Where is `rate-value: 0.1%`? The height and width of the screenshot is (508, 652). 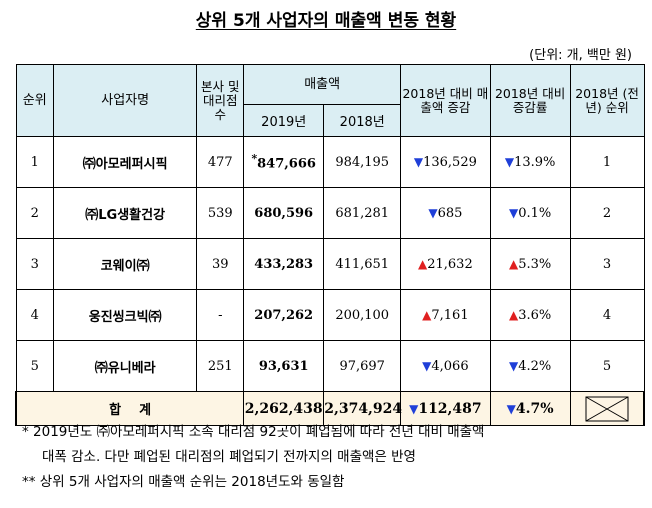
rate-value: 0.1% is located at coordinates (535, 213).